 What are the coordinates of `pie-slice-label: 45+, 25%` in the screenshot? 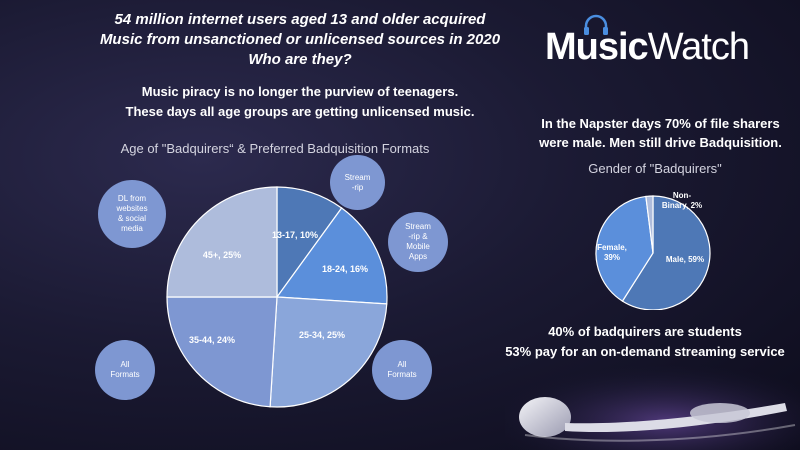 It's located at (222, 255).